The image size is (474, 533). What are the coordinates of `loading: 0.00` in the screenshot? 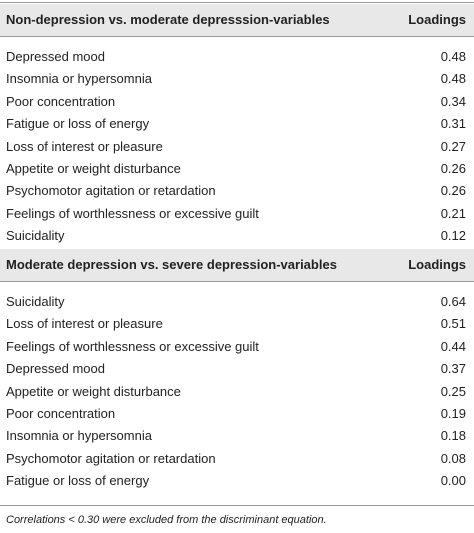 It's located at (453, 481).